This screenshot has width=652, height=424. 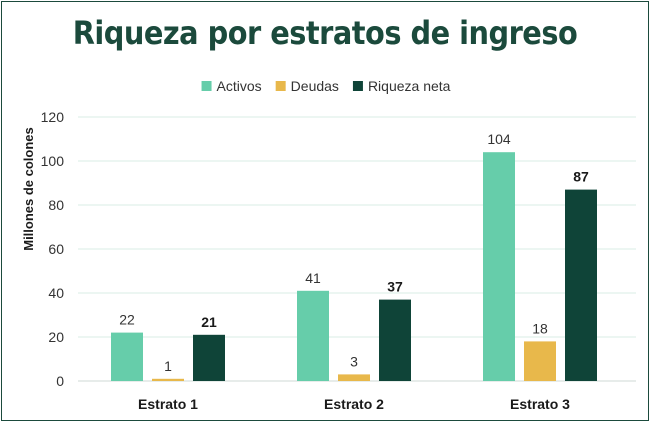 I want to click on y-tick-label: 120, so click(x=53, y=117).